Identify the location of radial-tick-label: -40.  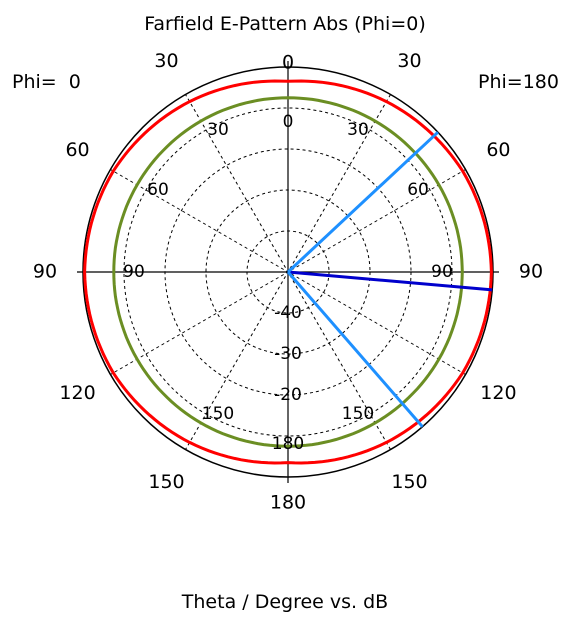
(288, 313).